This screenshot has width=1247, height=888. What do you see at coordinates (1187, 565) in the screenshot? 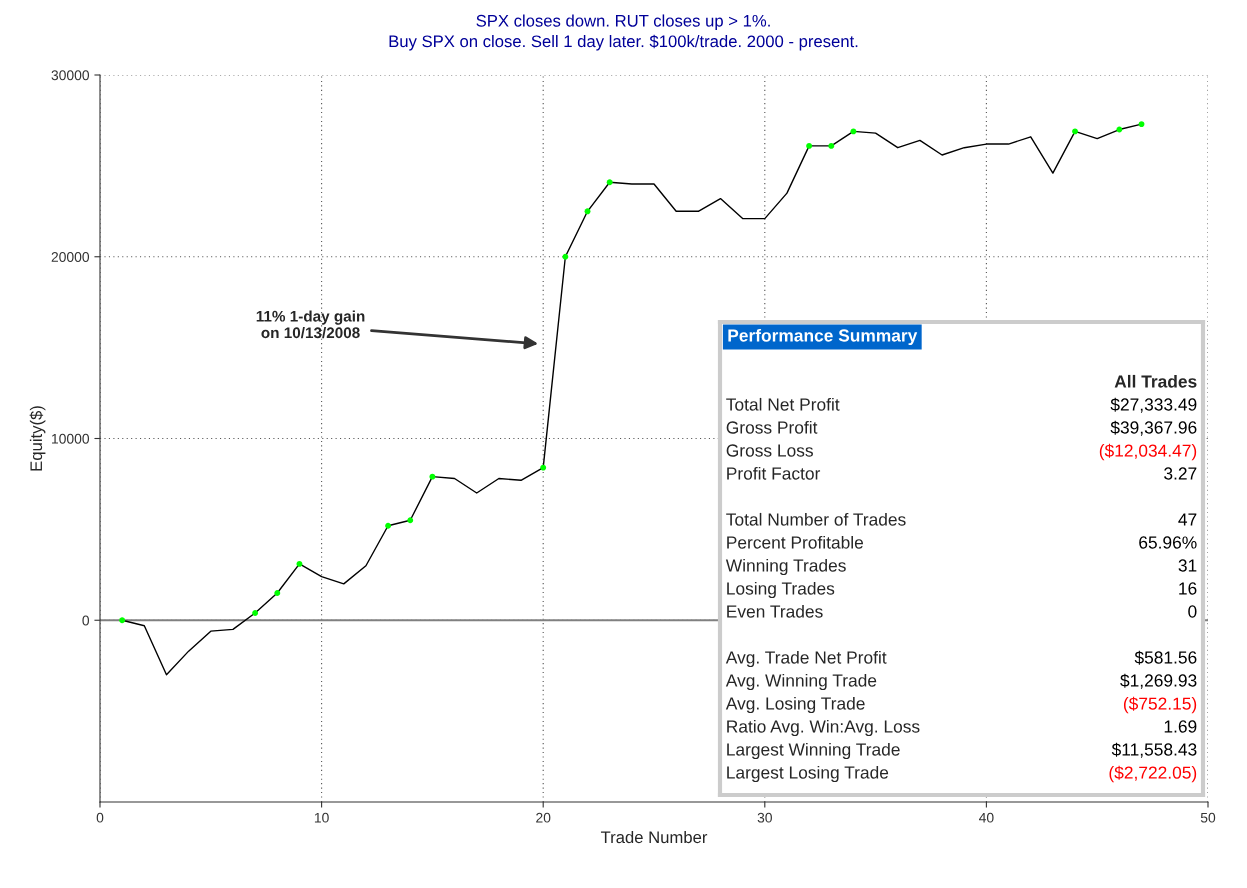
I see `text: 31` at bounding box center [1187, 565].